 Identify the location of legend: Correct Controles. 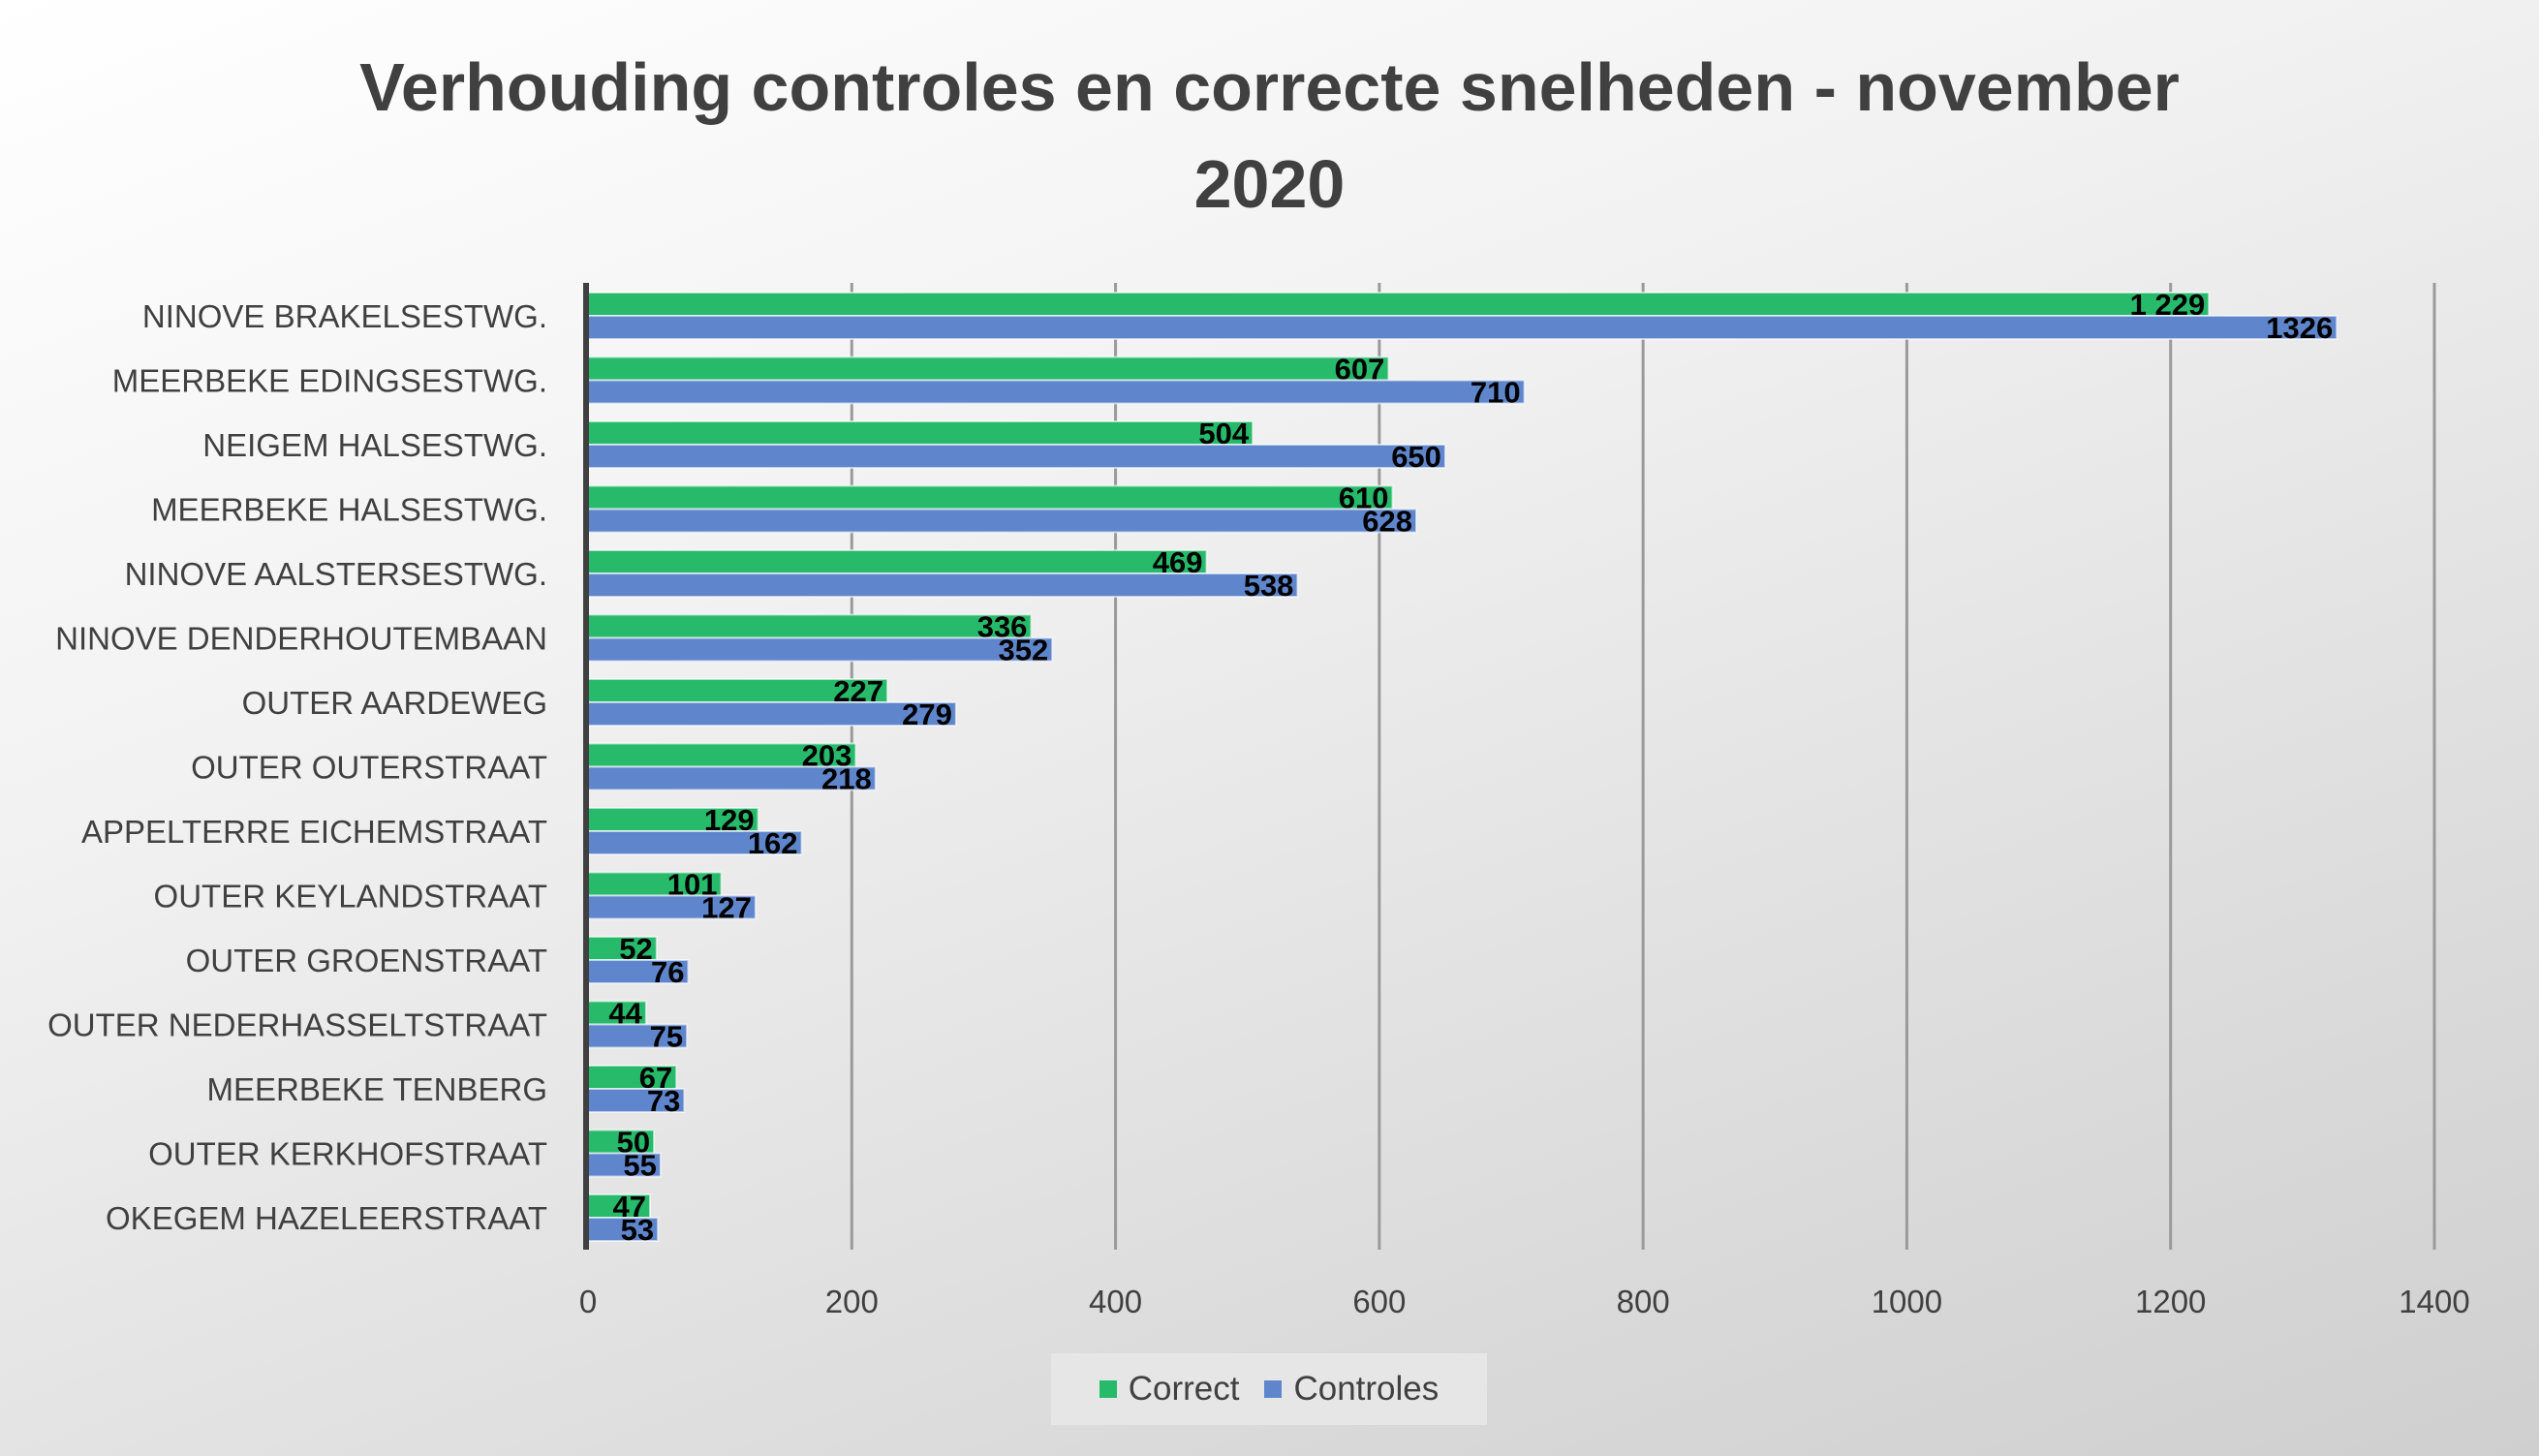
(1269, 1389).